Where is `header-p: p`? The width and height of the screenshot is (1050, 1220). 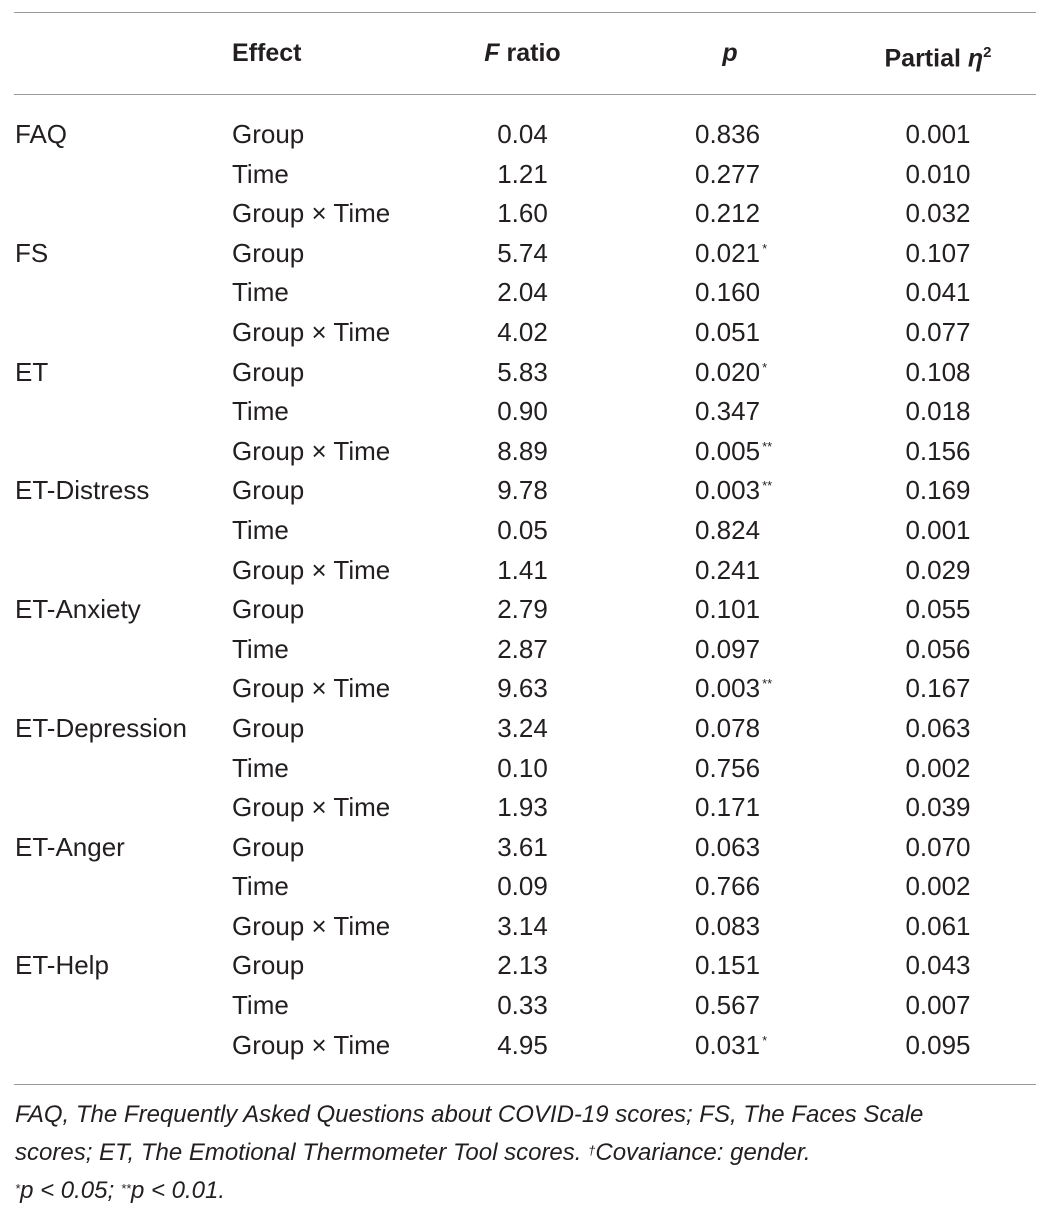 header-p: p is located at coordinates (730, 53).